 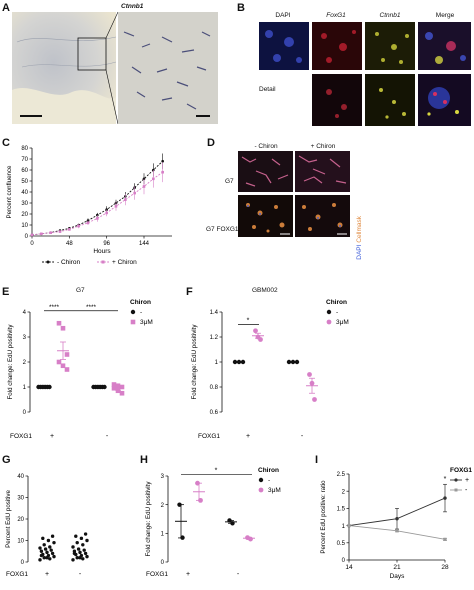 I want to click on panel-a-micrographs, so click(x=115, y=68).